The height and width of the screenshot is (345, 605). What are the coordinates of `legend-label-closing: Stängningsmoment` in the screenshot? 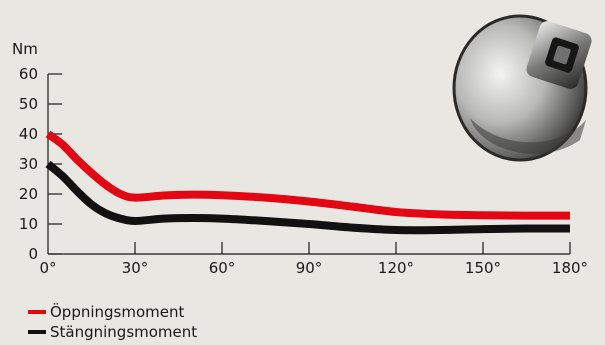 It's located at (124, 332).